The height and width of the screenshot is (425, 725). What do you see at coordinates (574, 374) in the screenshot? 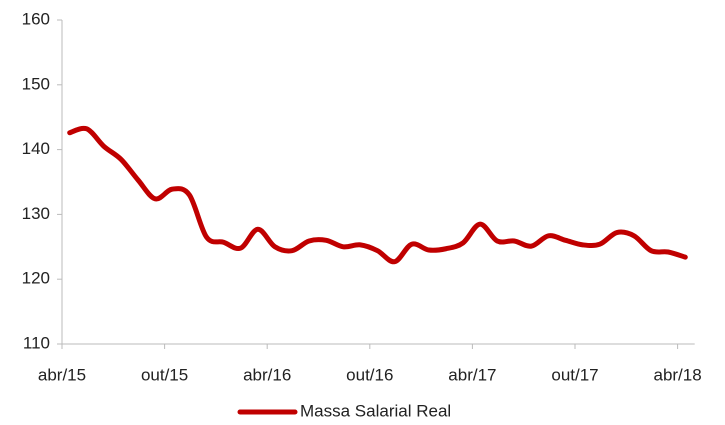
I see `x-tick-label: out/17` at bounding box center [574, 374].